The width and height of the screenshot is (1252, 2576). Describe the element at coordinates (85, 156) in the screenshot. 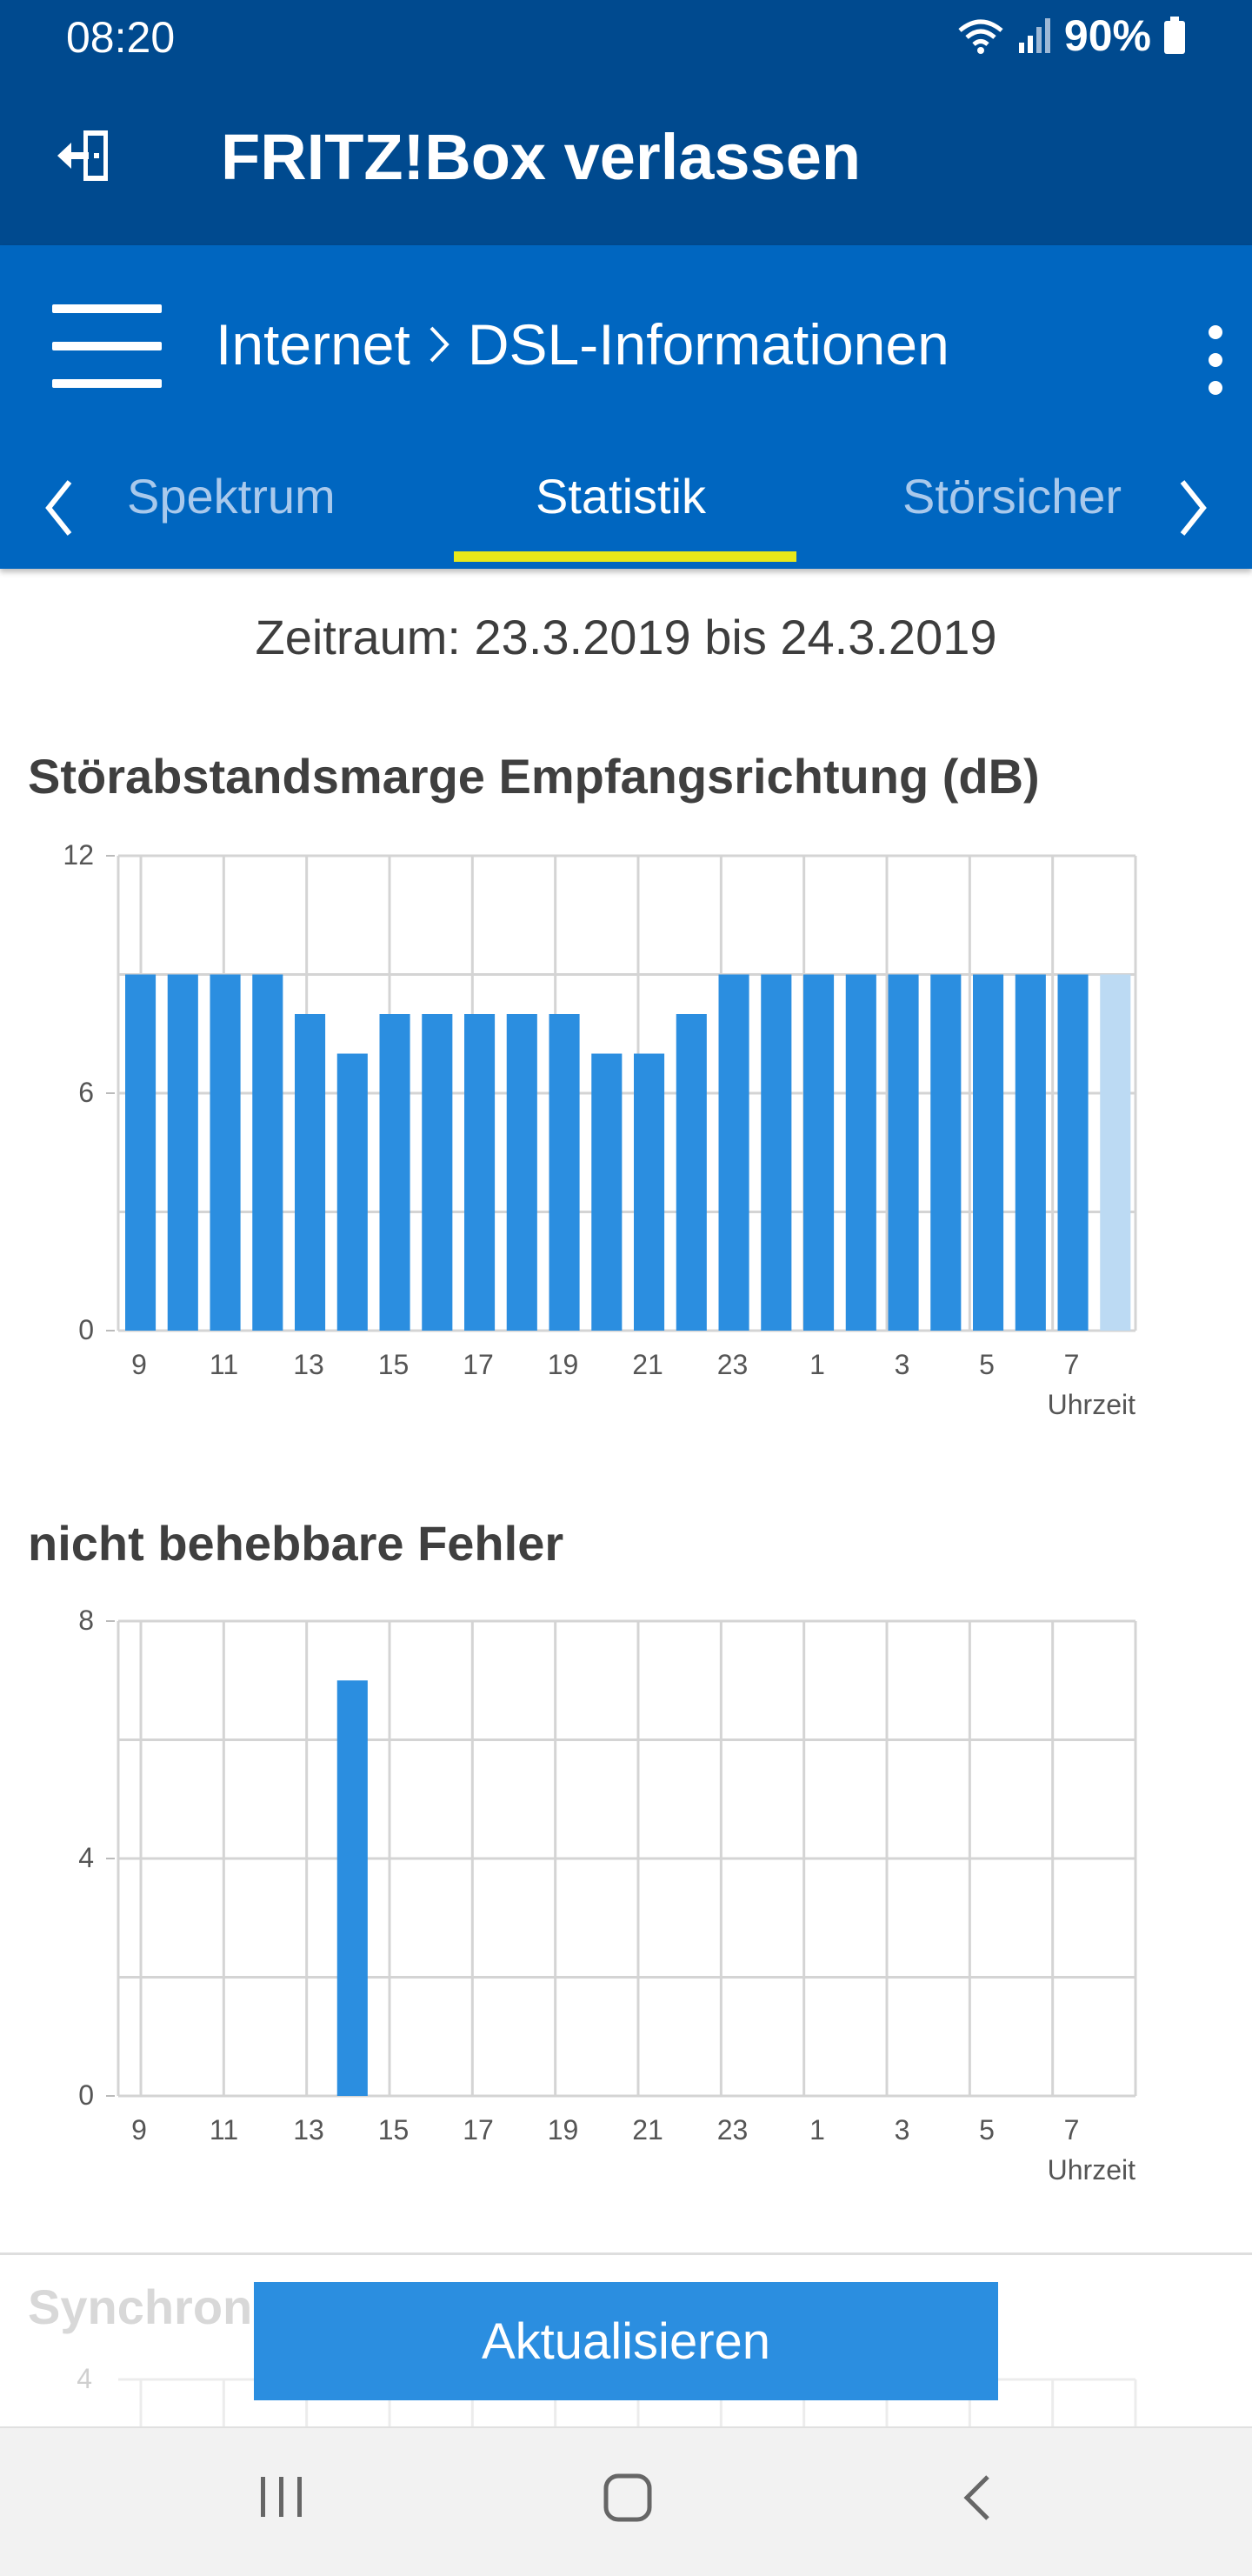

I see `exit-icon` at that location.